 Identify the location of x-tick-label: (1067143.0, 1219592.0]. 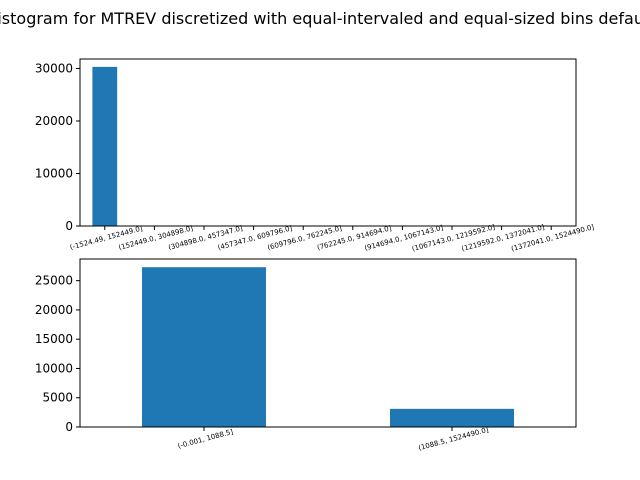
(453, 238).